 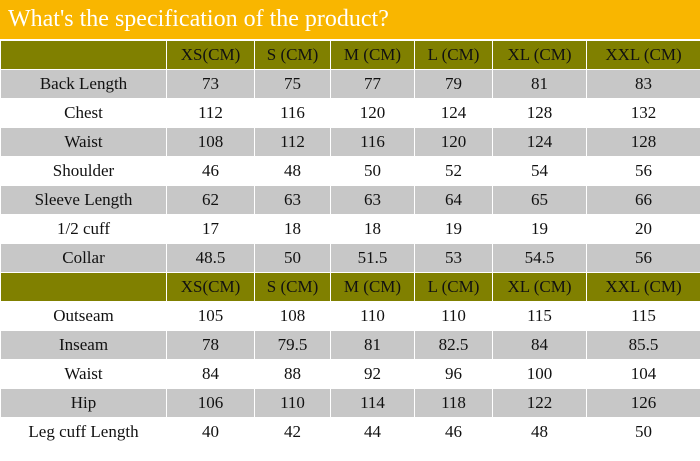 I want to click on table-cell: 54.5, so click(x=539, y=258).